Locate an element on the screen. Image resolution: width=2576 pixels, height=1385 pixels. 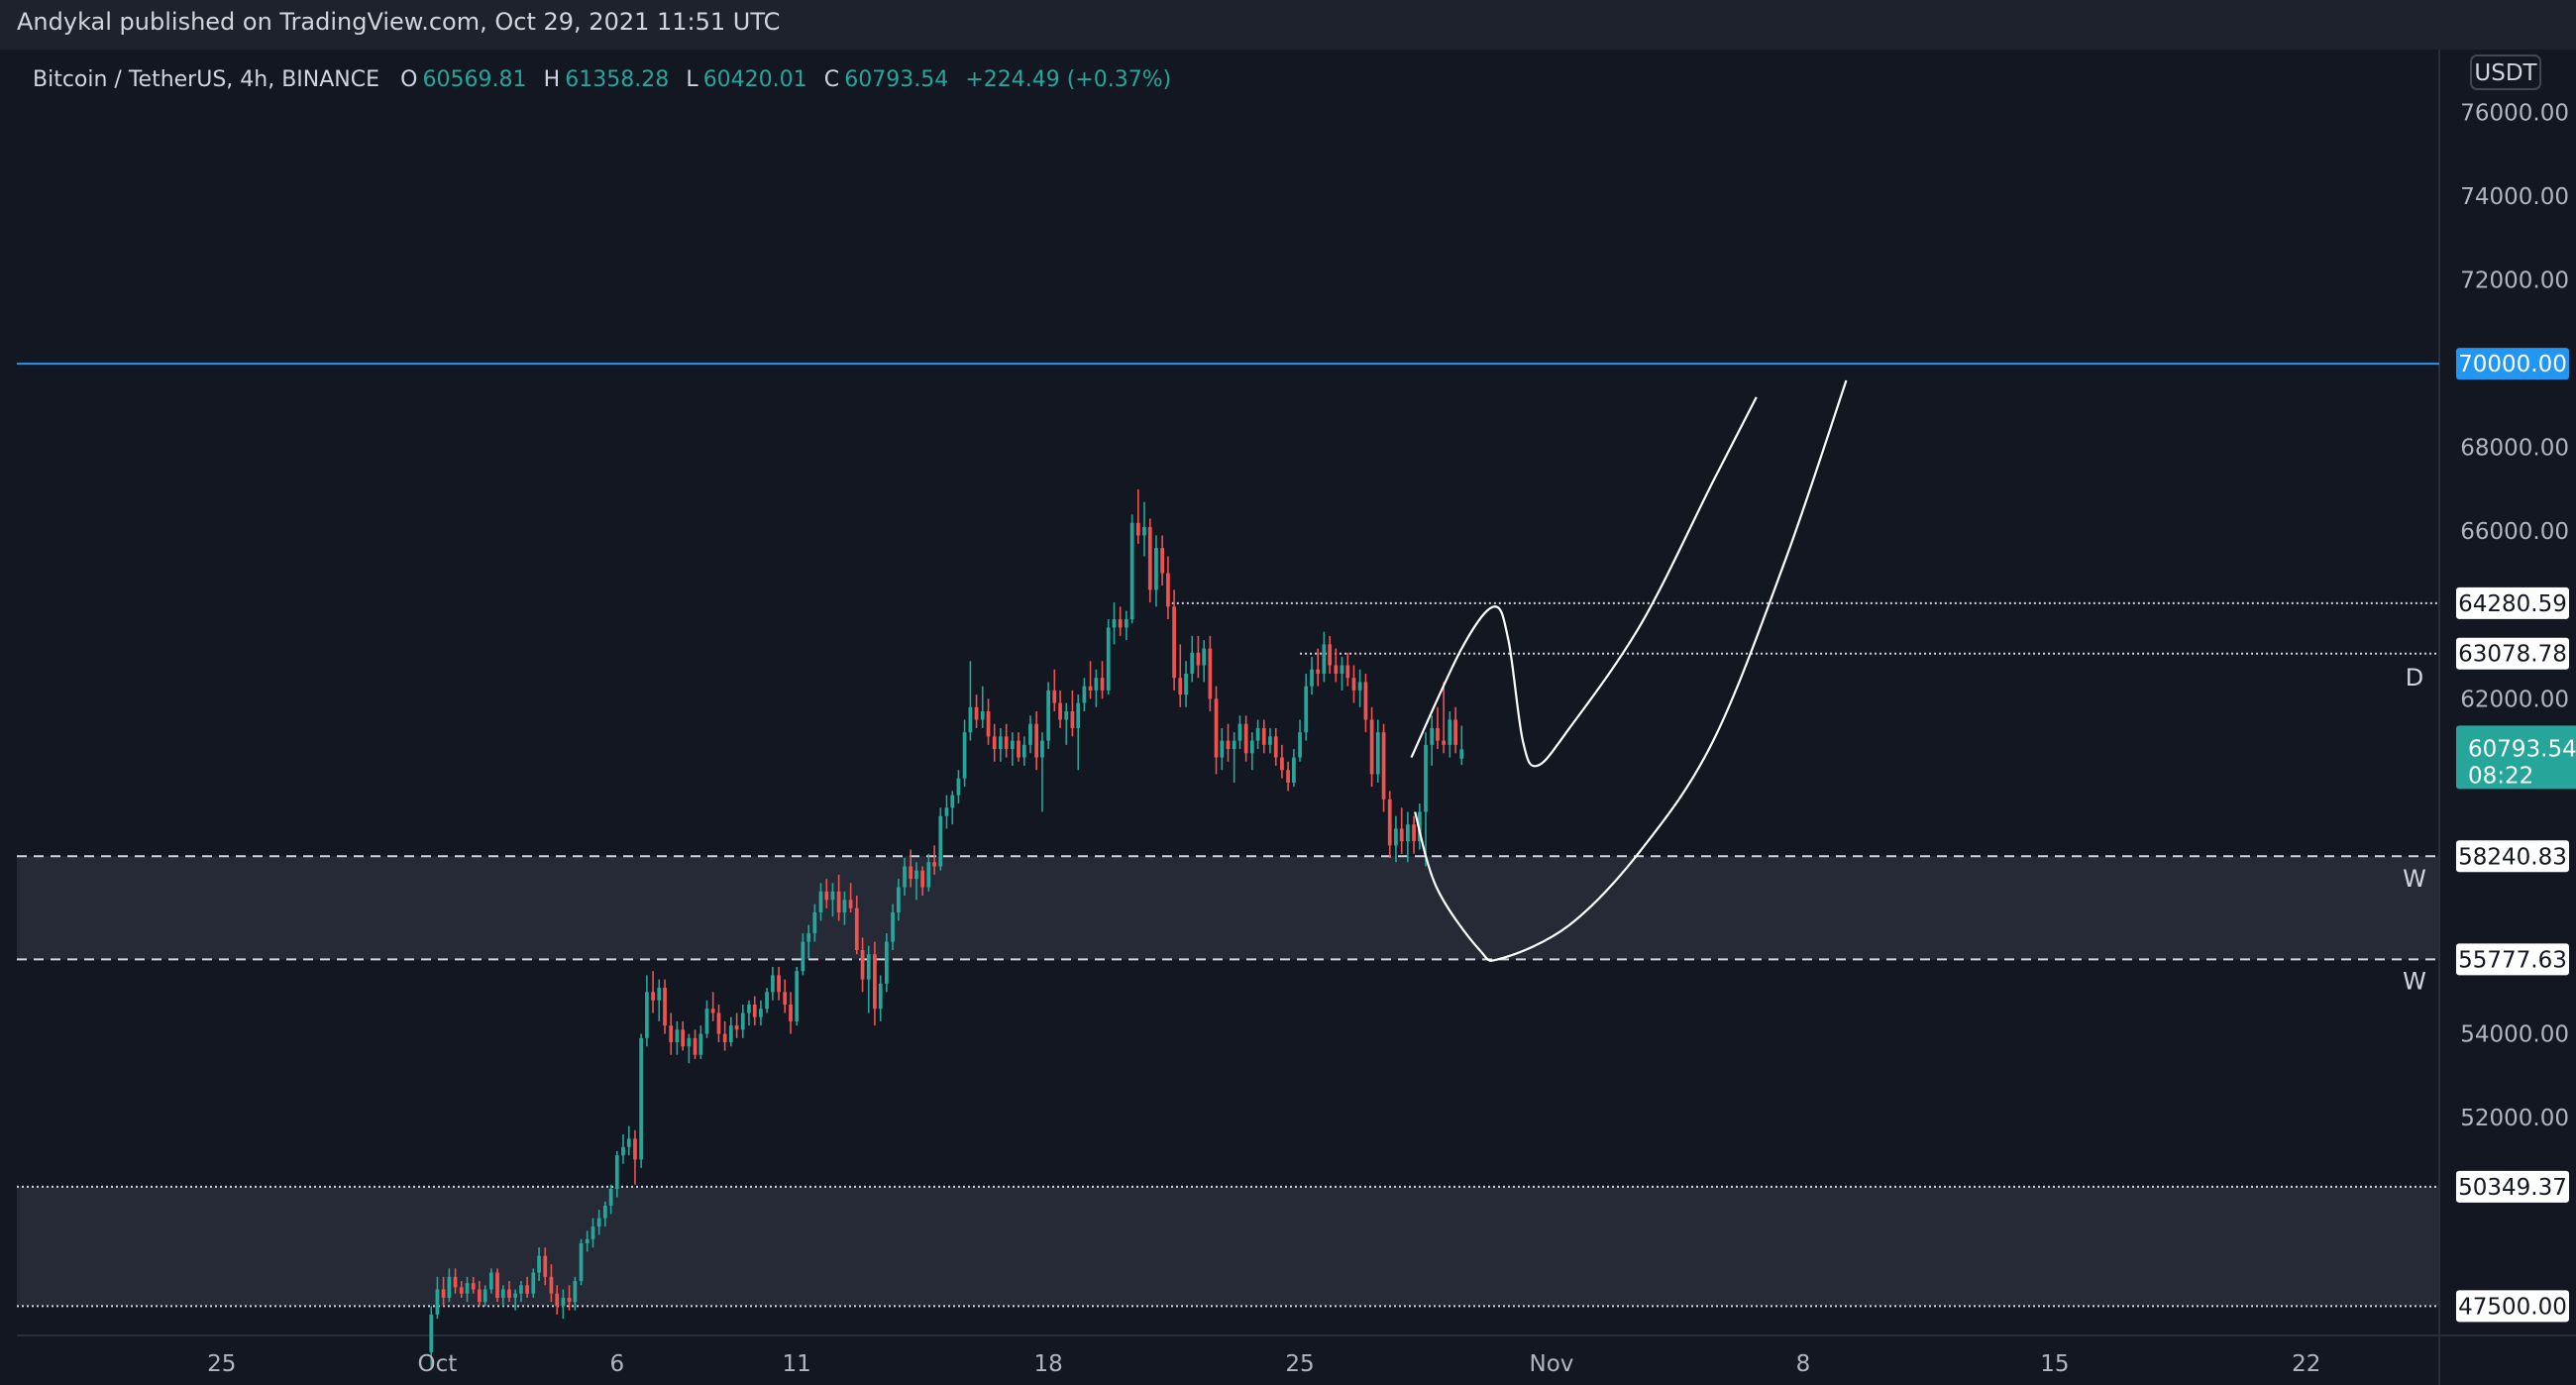
price-label: 58240.83 is located at coordinates (2512, 856).